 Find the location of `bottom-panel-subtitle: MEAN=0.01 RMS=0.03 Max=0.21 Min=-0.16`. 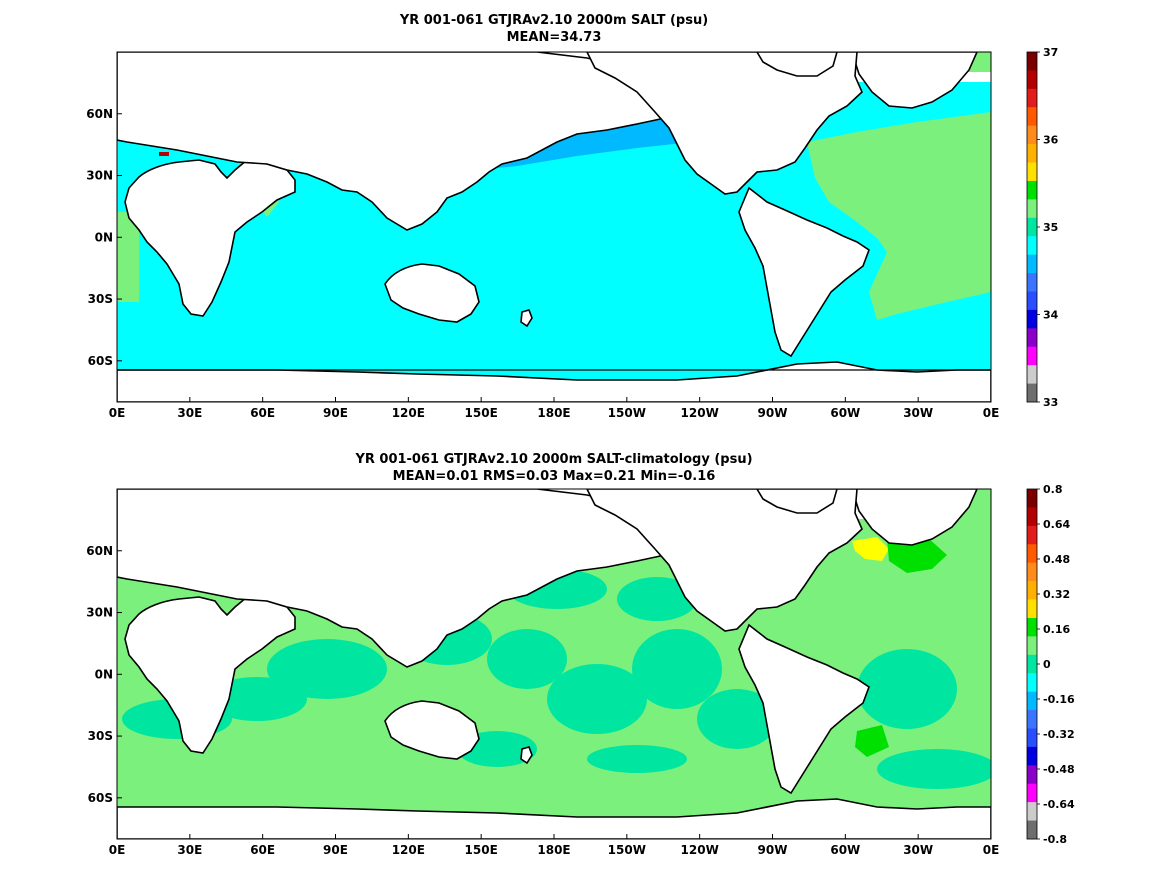

bottom-panel-subtitle: MEAN=0.01 RMS=0.03 Max=0.21 Min=-0.16 is located at coordinates (554, 476).